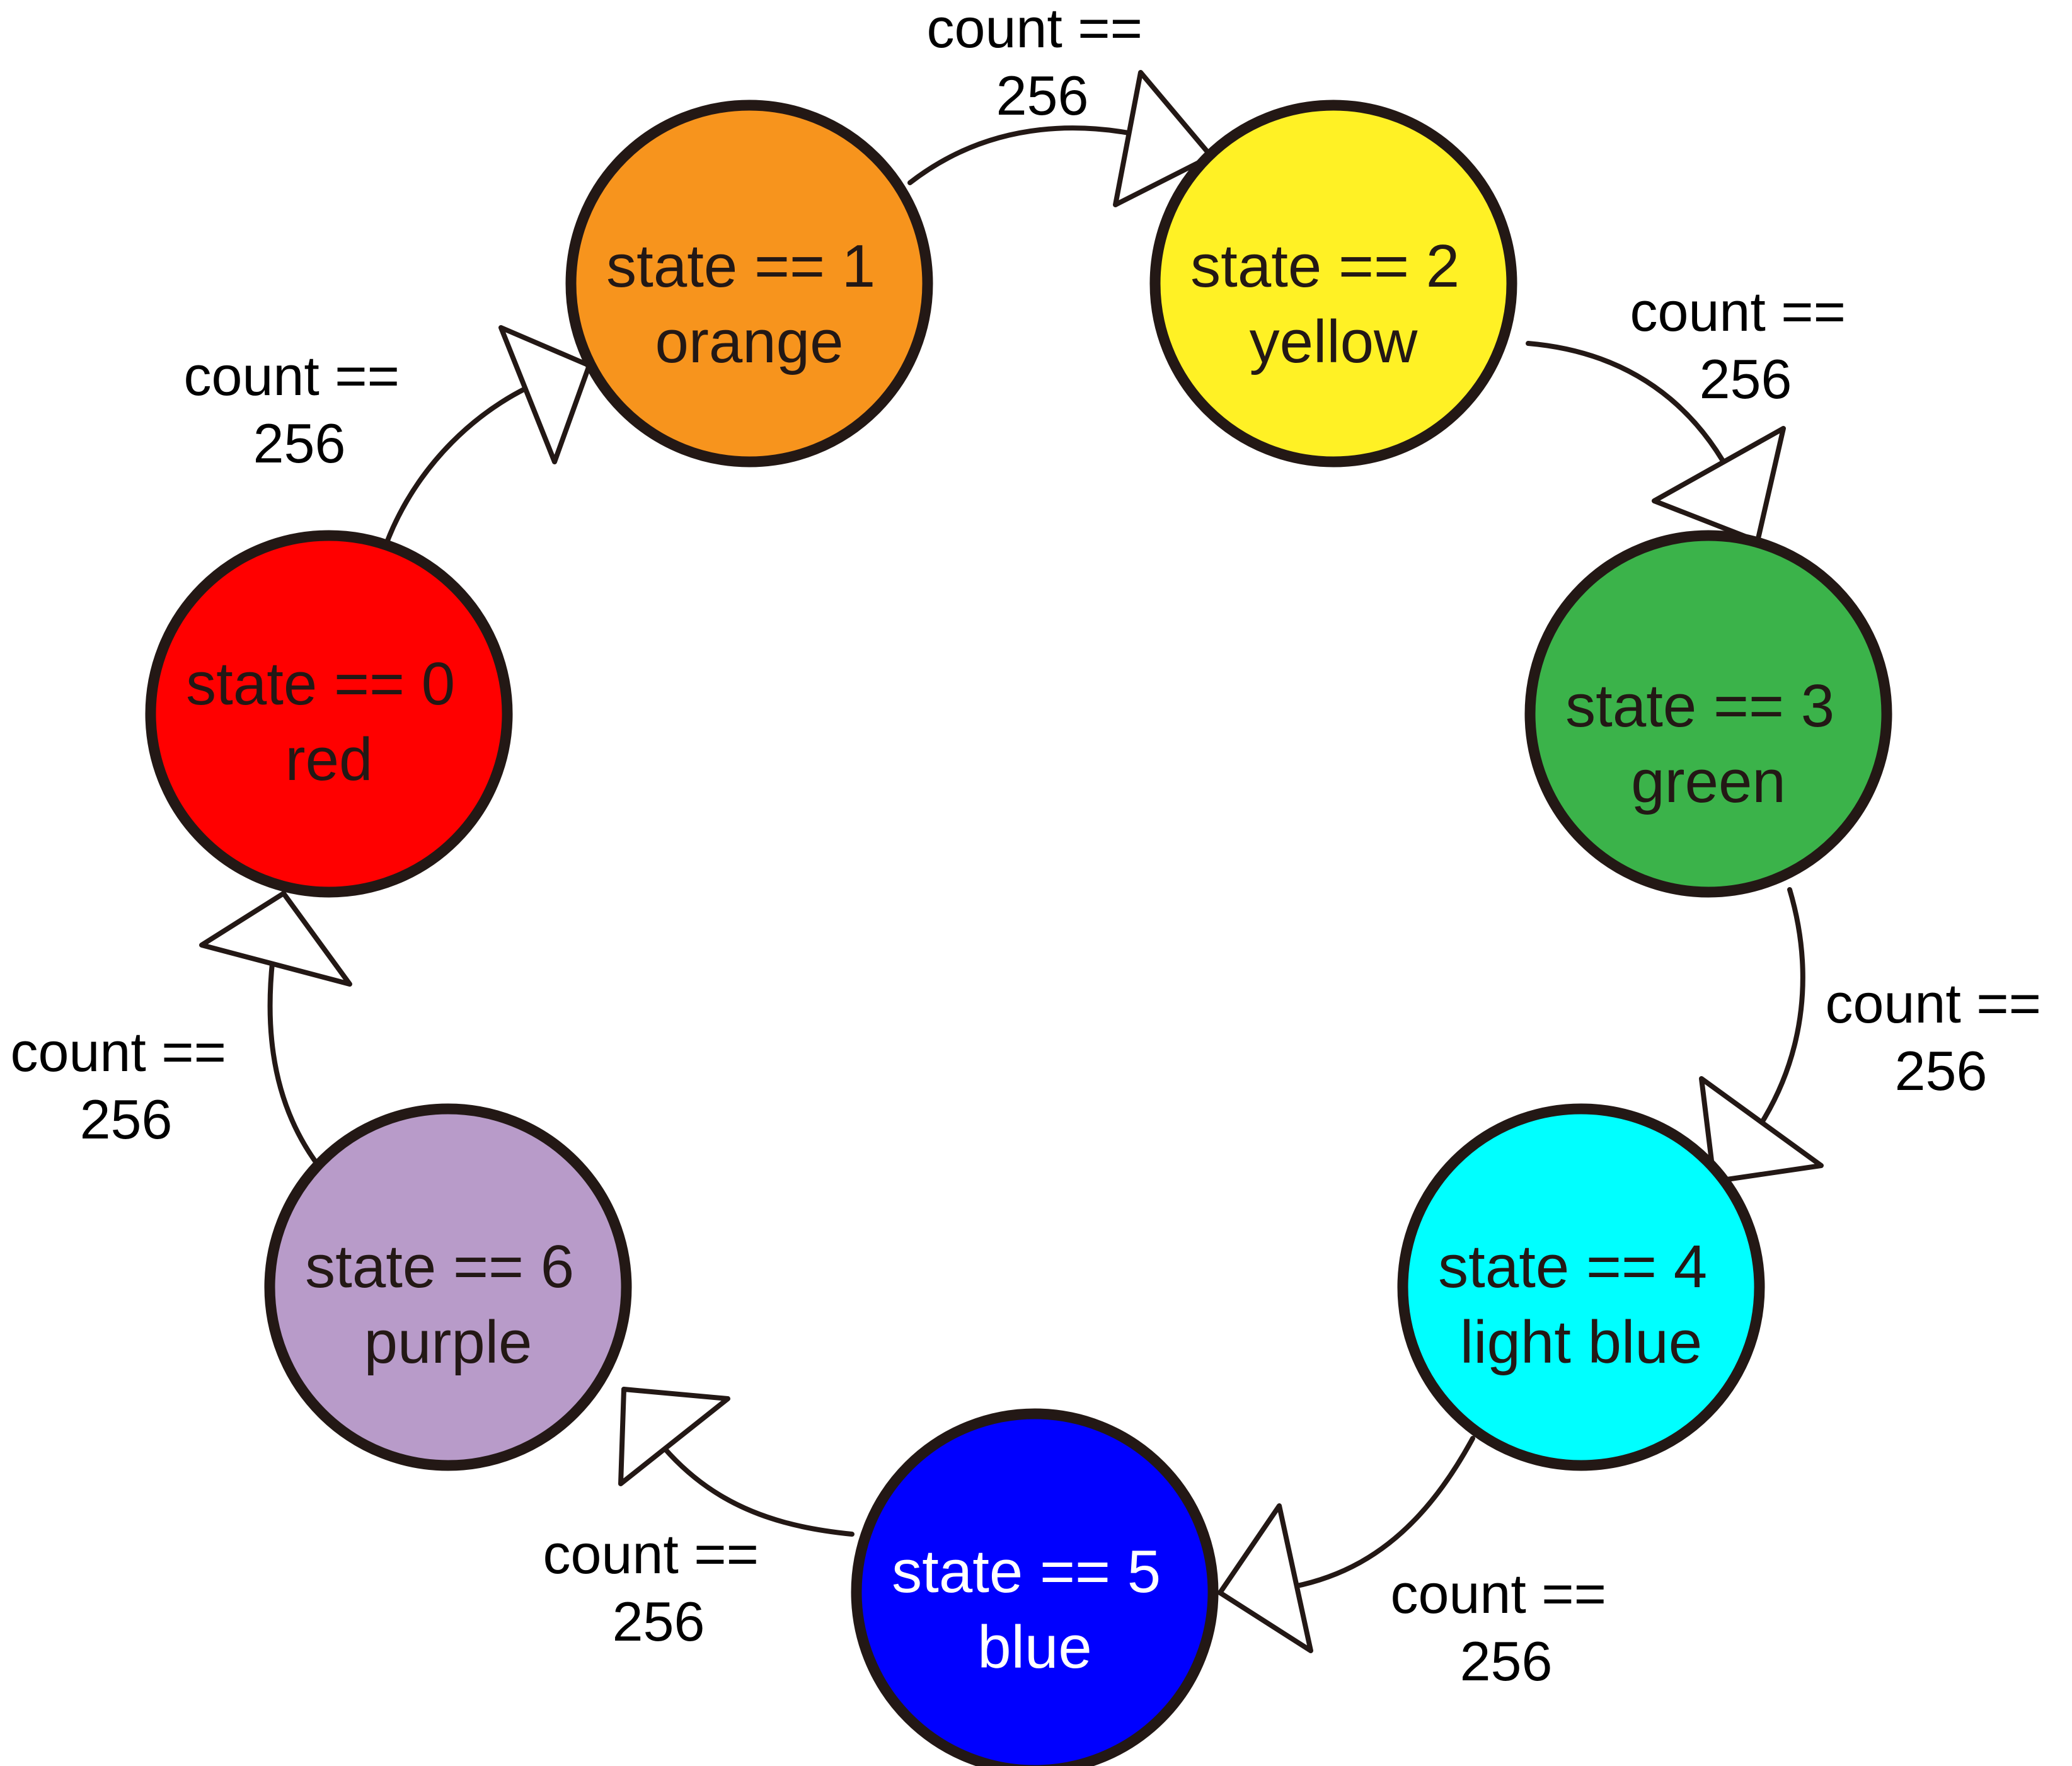 Image resolution: width=2072 pixels, height=1766 pixels. What do you see at coordinates (1026, 1571) in the screenshot?
I see `state-condition: state == 5` at bounding box center [1026, 1571].